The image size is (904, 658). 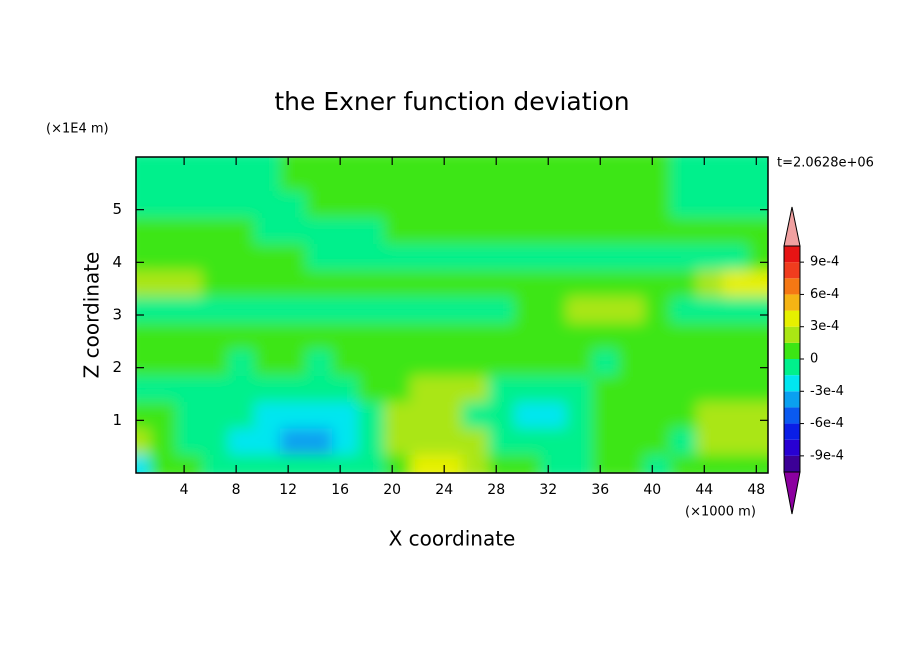 I want to click on x-axis-label: X coordinate, so click(x=452, y=539).